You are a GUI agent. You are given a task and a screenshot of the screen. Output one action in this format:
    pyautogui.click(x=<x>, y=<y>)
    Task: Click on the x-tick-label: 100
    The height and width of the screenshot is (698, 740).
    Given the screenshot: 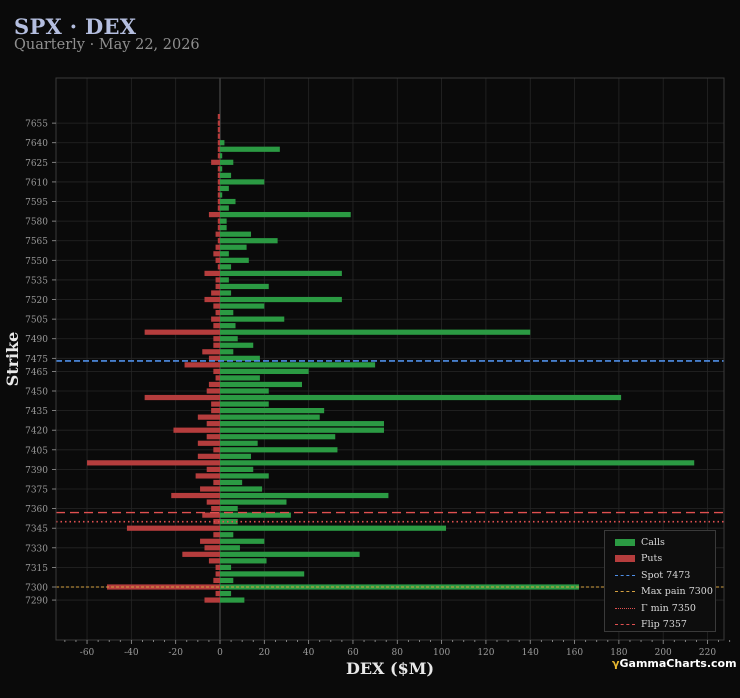 What is the action you would take?
    pyautogui.click(x=441, y=653)
    